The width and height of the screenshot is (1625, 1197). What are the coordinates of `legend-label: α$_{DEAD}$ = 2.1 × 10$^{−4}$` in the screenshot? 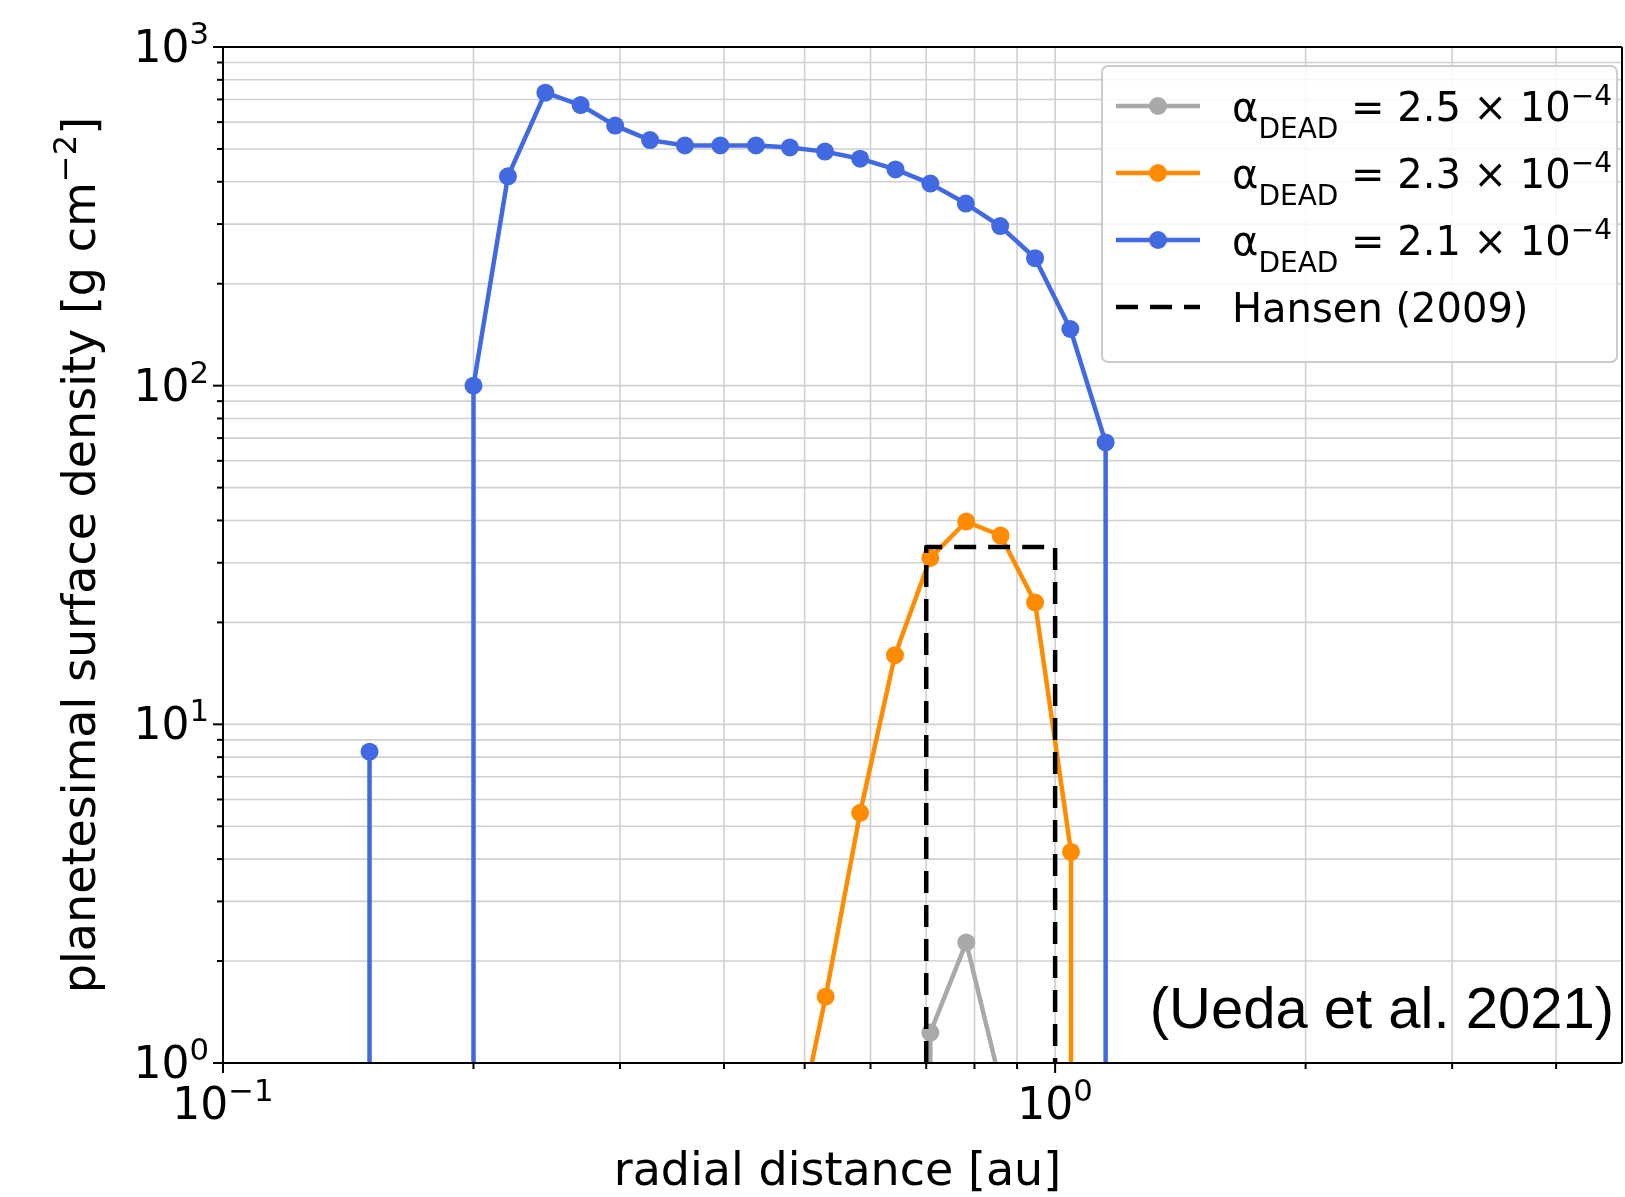 It's located at (1422, 245).